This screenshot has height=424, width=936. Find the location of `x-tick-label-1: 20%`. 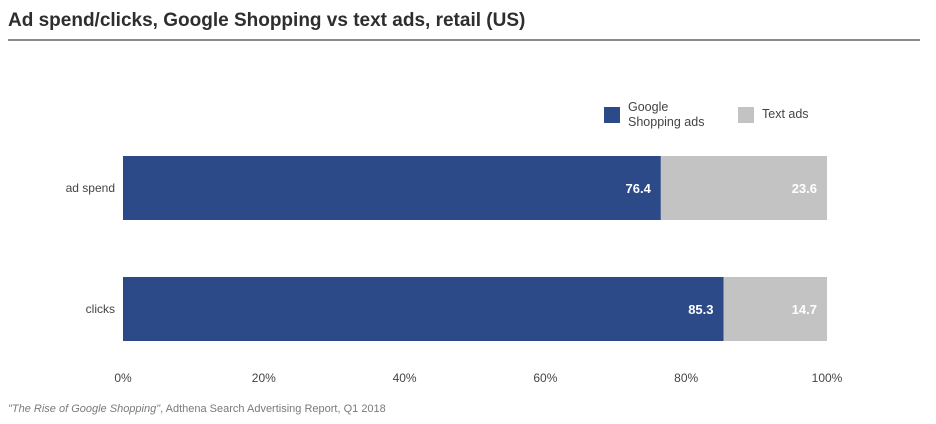

x-tick-label-1: 20% is located at coordinates (264, 378).